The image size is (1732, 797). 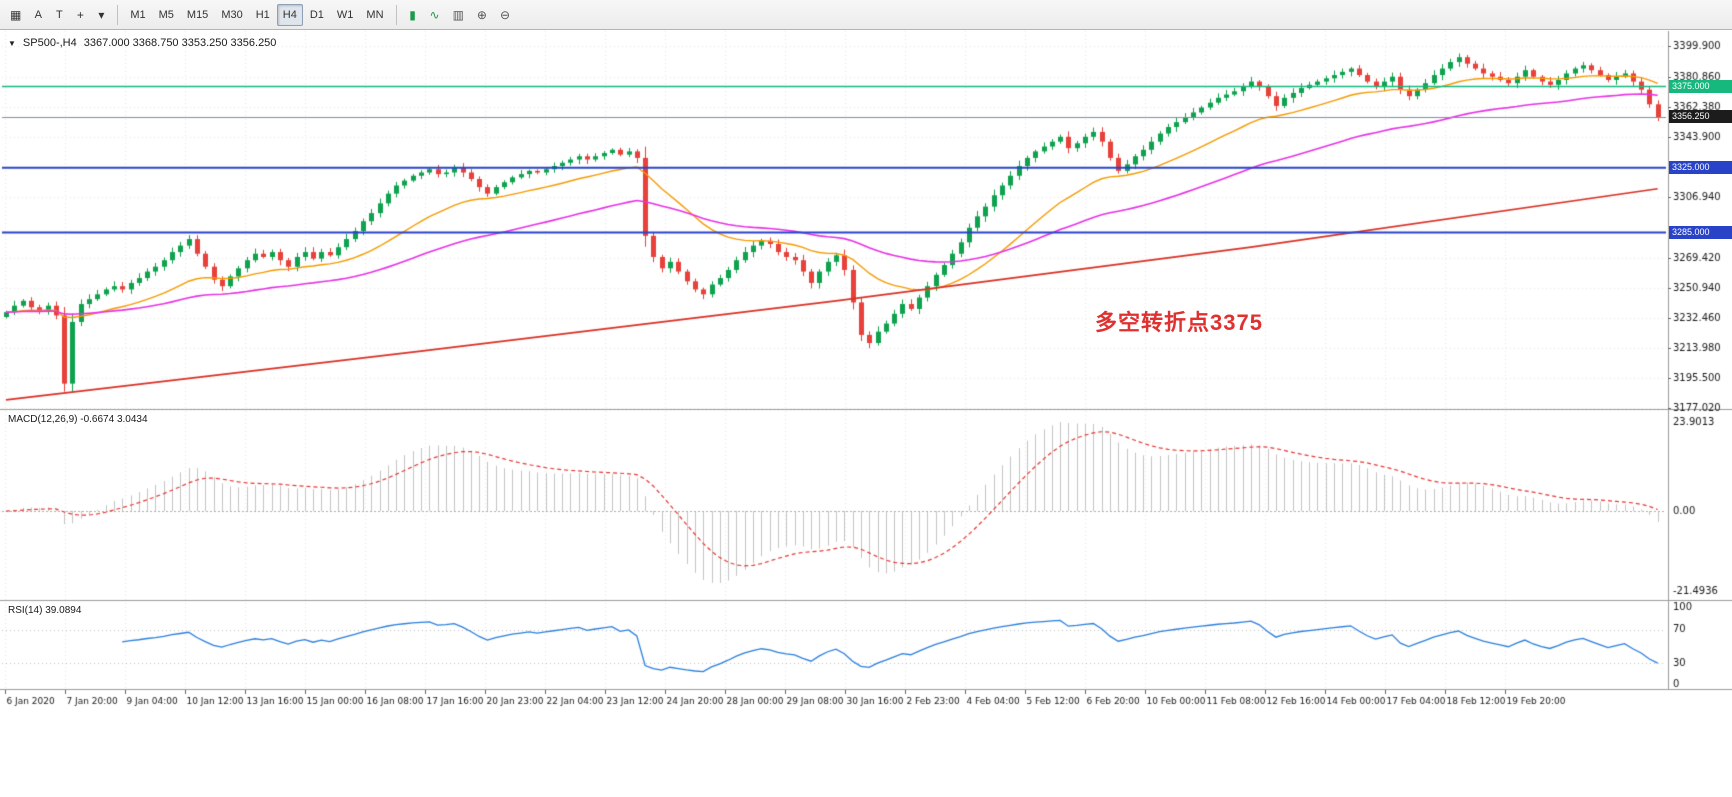 I want to click on timeframe-m15-button: M15, so click(x=197, y=15).